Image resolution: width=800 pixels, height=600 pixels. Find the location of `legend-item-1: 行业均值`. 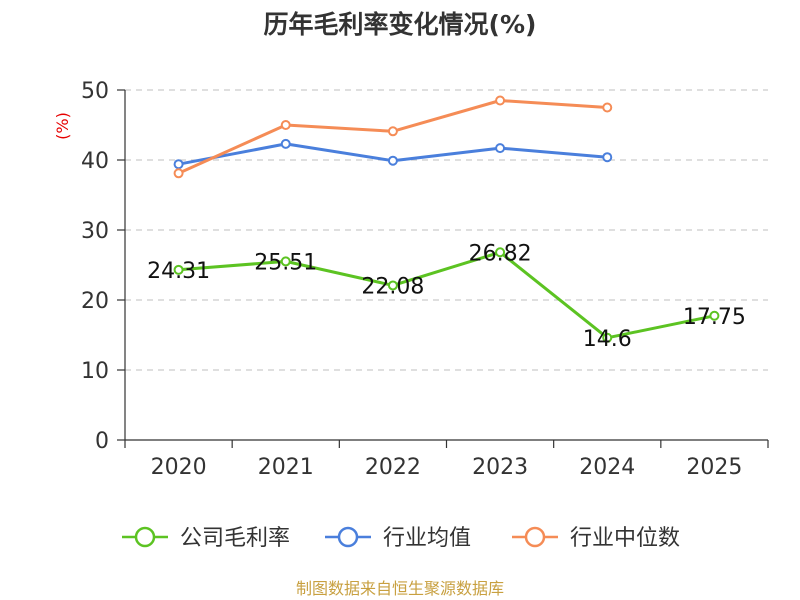

legend-item-1: 行业均值 is located at coordinates (398, 538).